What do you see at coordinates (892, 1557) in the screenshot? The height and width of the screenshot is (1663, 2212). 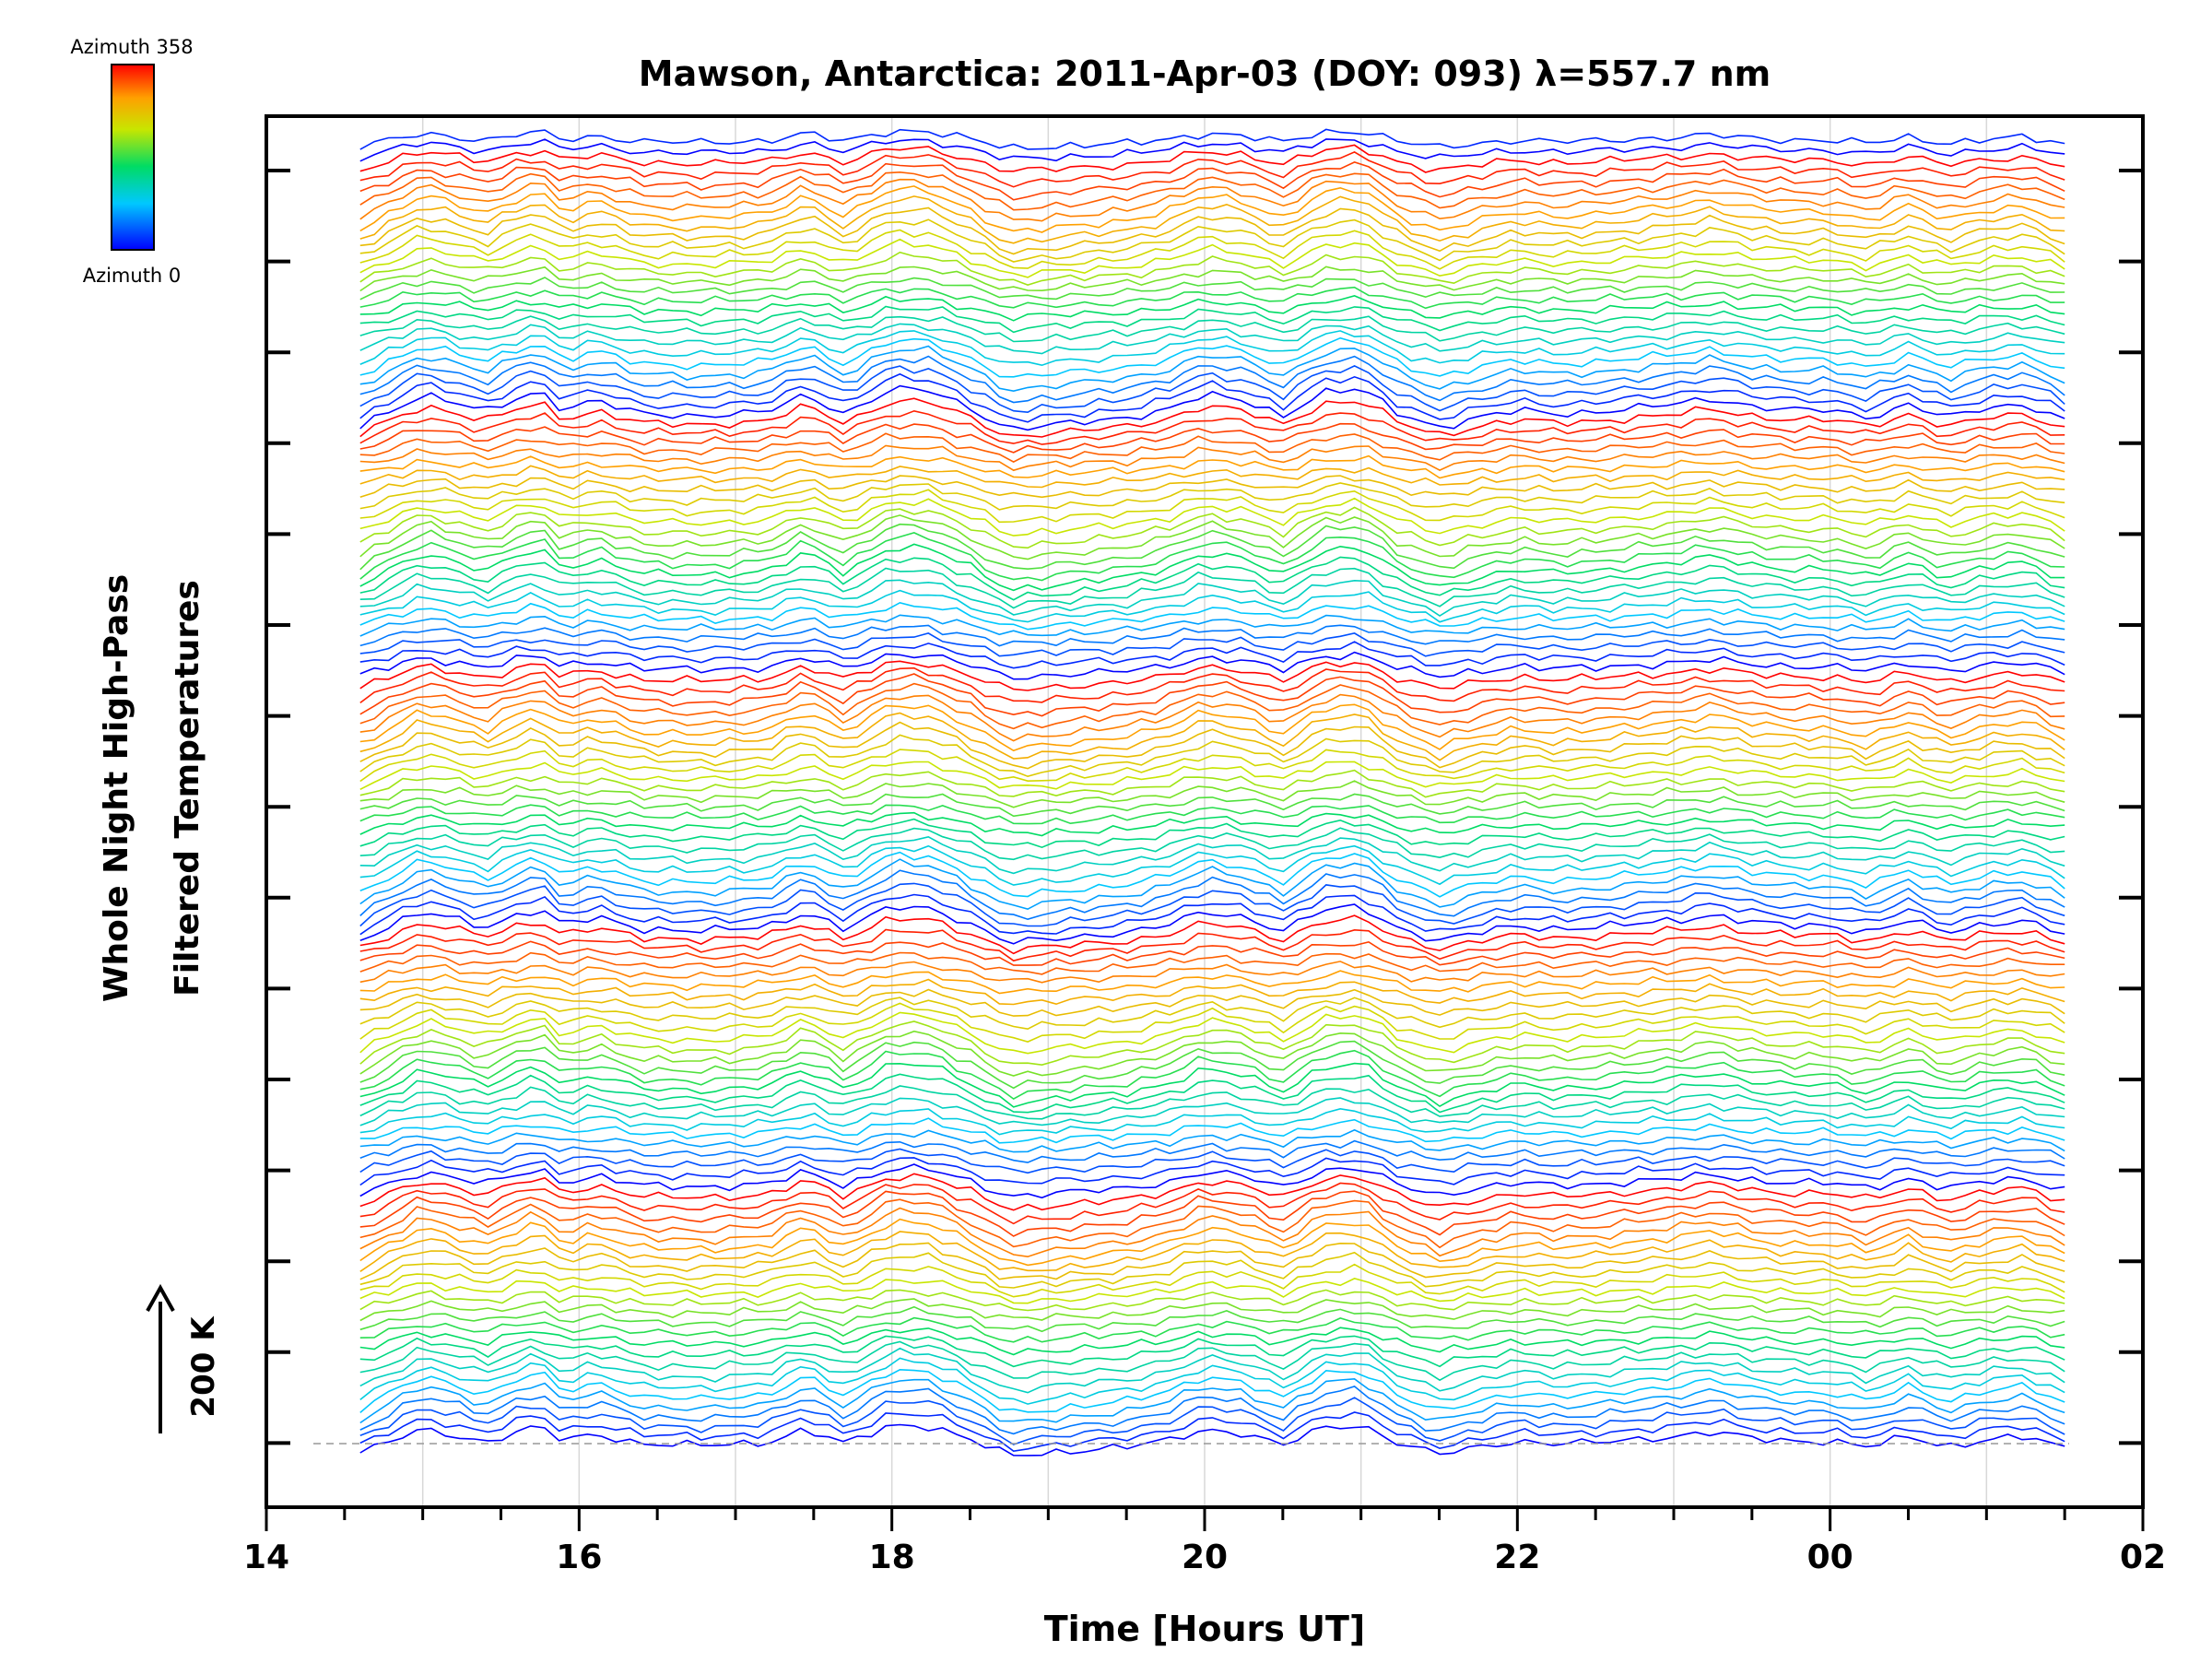 I see `x-tick-label: 18` at bounding box center [892, 1557].